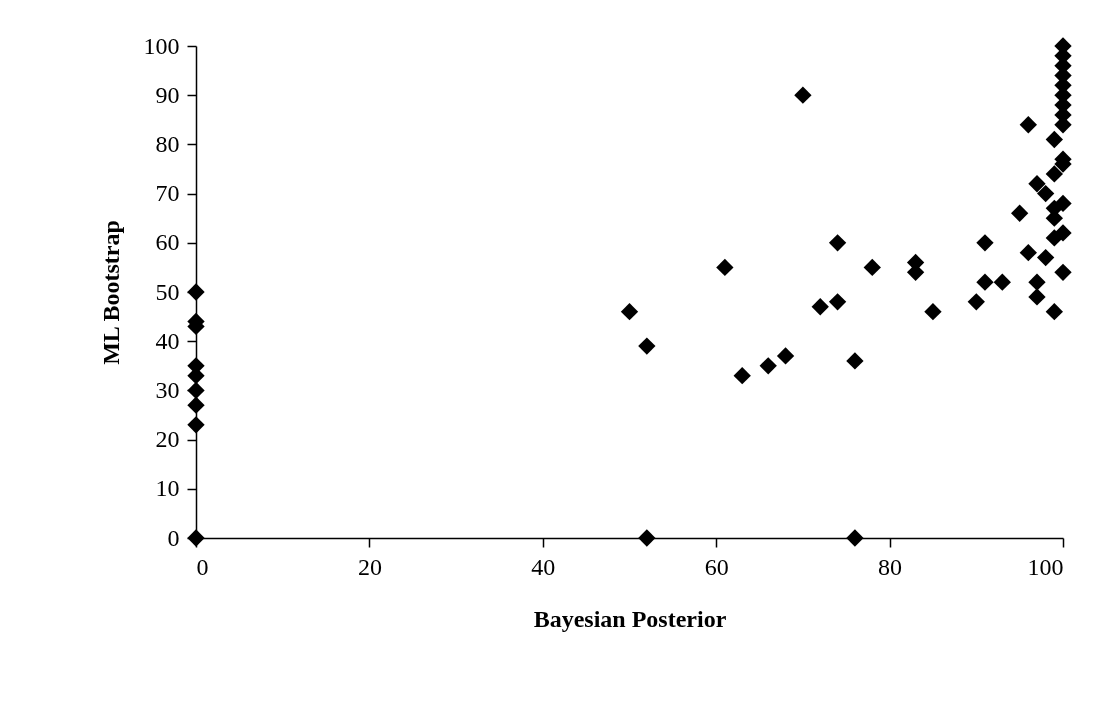  What do you see at coordinates (167, 242) in the screenshot?
I see `y-tick-label: 60` at bounding box center [167, 242].